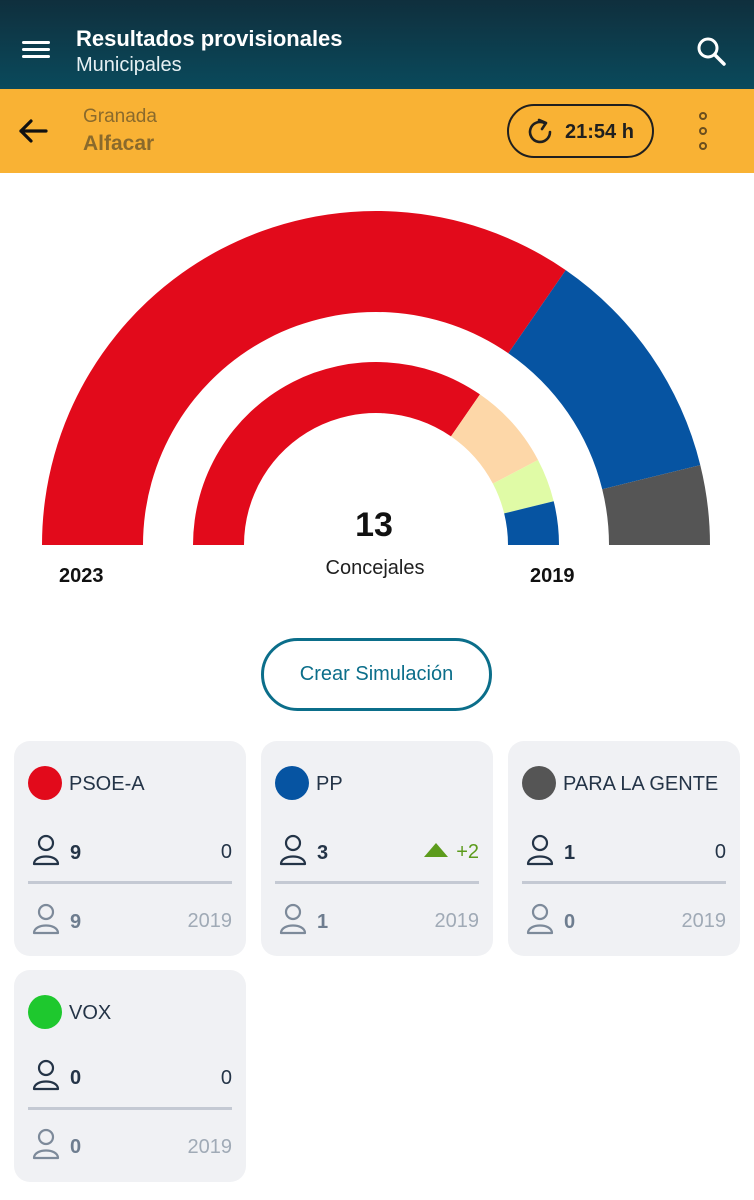 The width and height of the screenshot is (754, 1200). I want to click on party-card-psoe: PSOE-A 9 0 9 2019, so click(130, 848).